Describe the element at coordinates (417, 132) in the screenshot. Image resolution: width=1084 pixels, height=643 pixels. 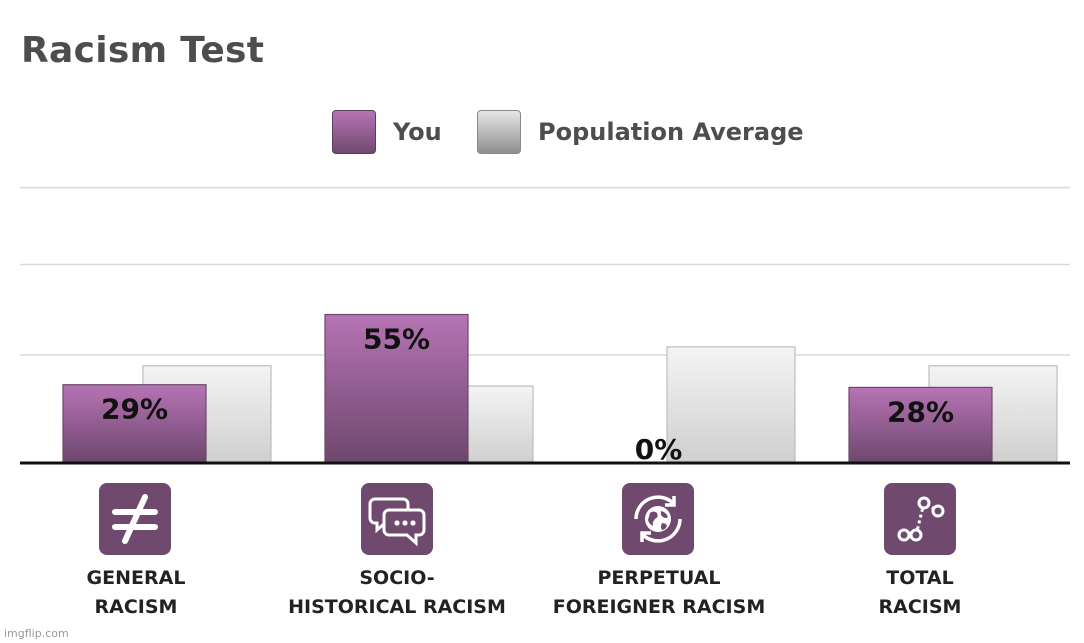
I see `legend-label-you: You` at that location.